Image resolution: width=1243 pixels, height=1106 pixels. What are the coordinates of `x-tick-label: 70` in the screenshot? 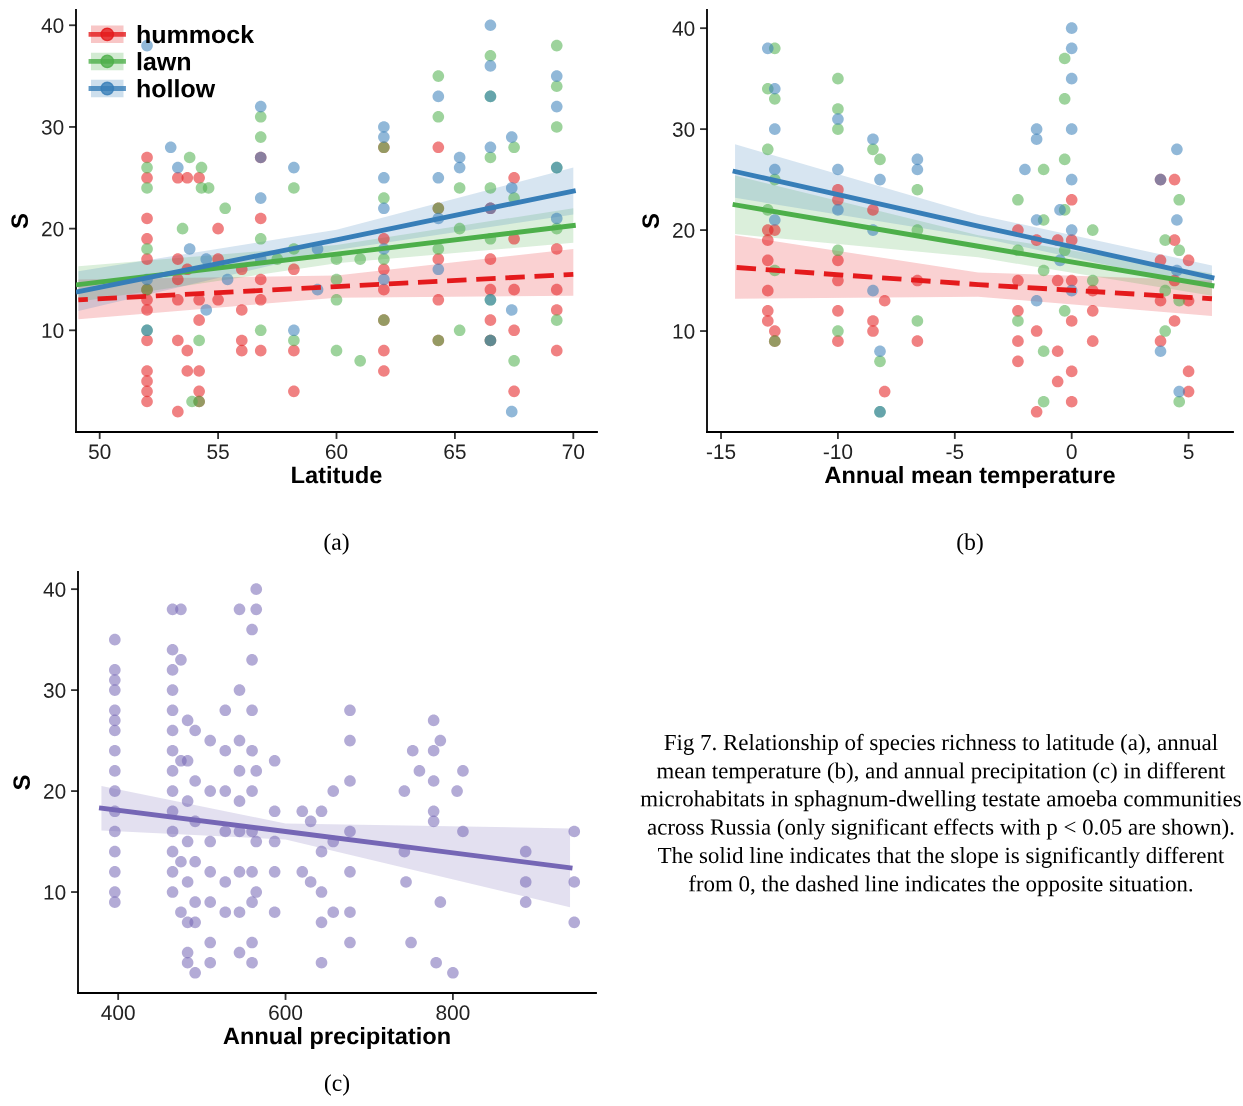 It's located at (573, 452).